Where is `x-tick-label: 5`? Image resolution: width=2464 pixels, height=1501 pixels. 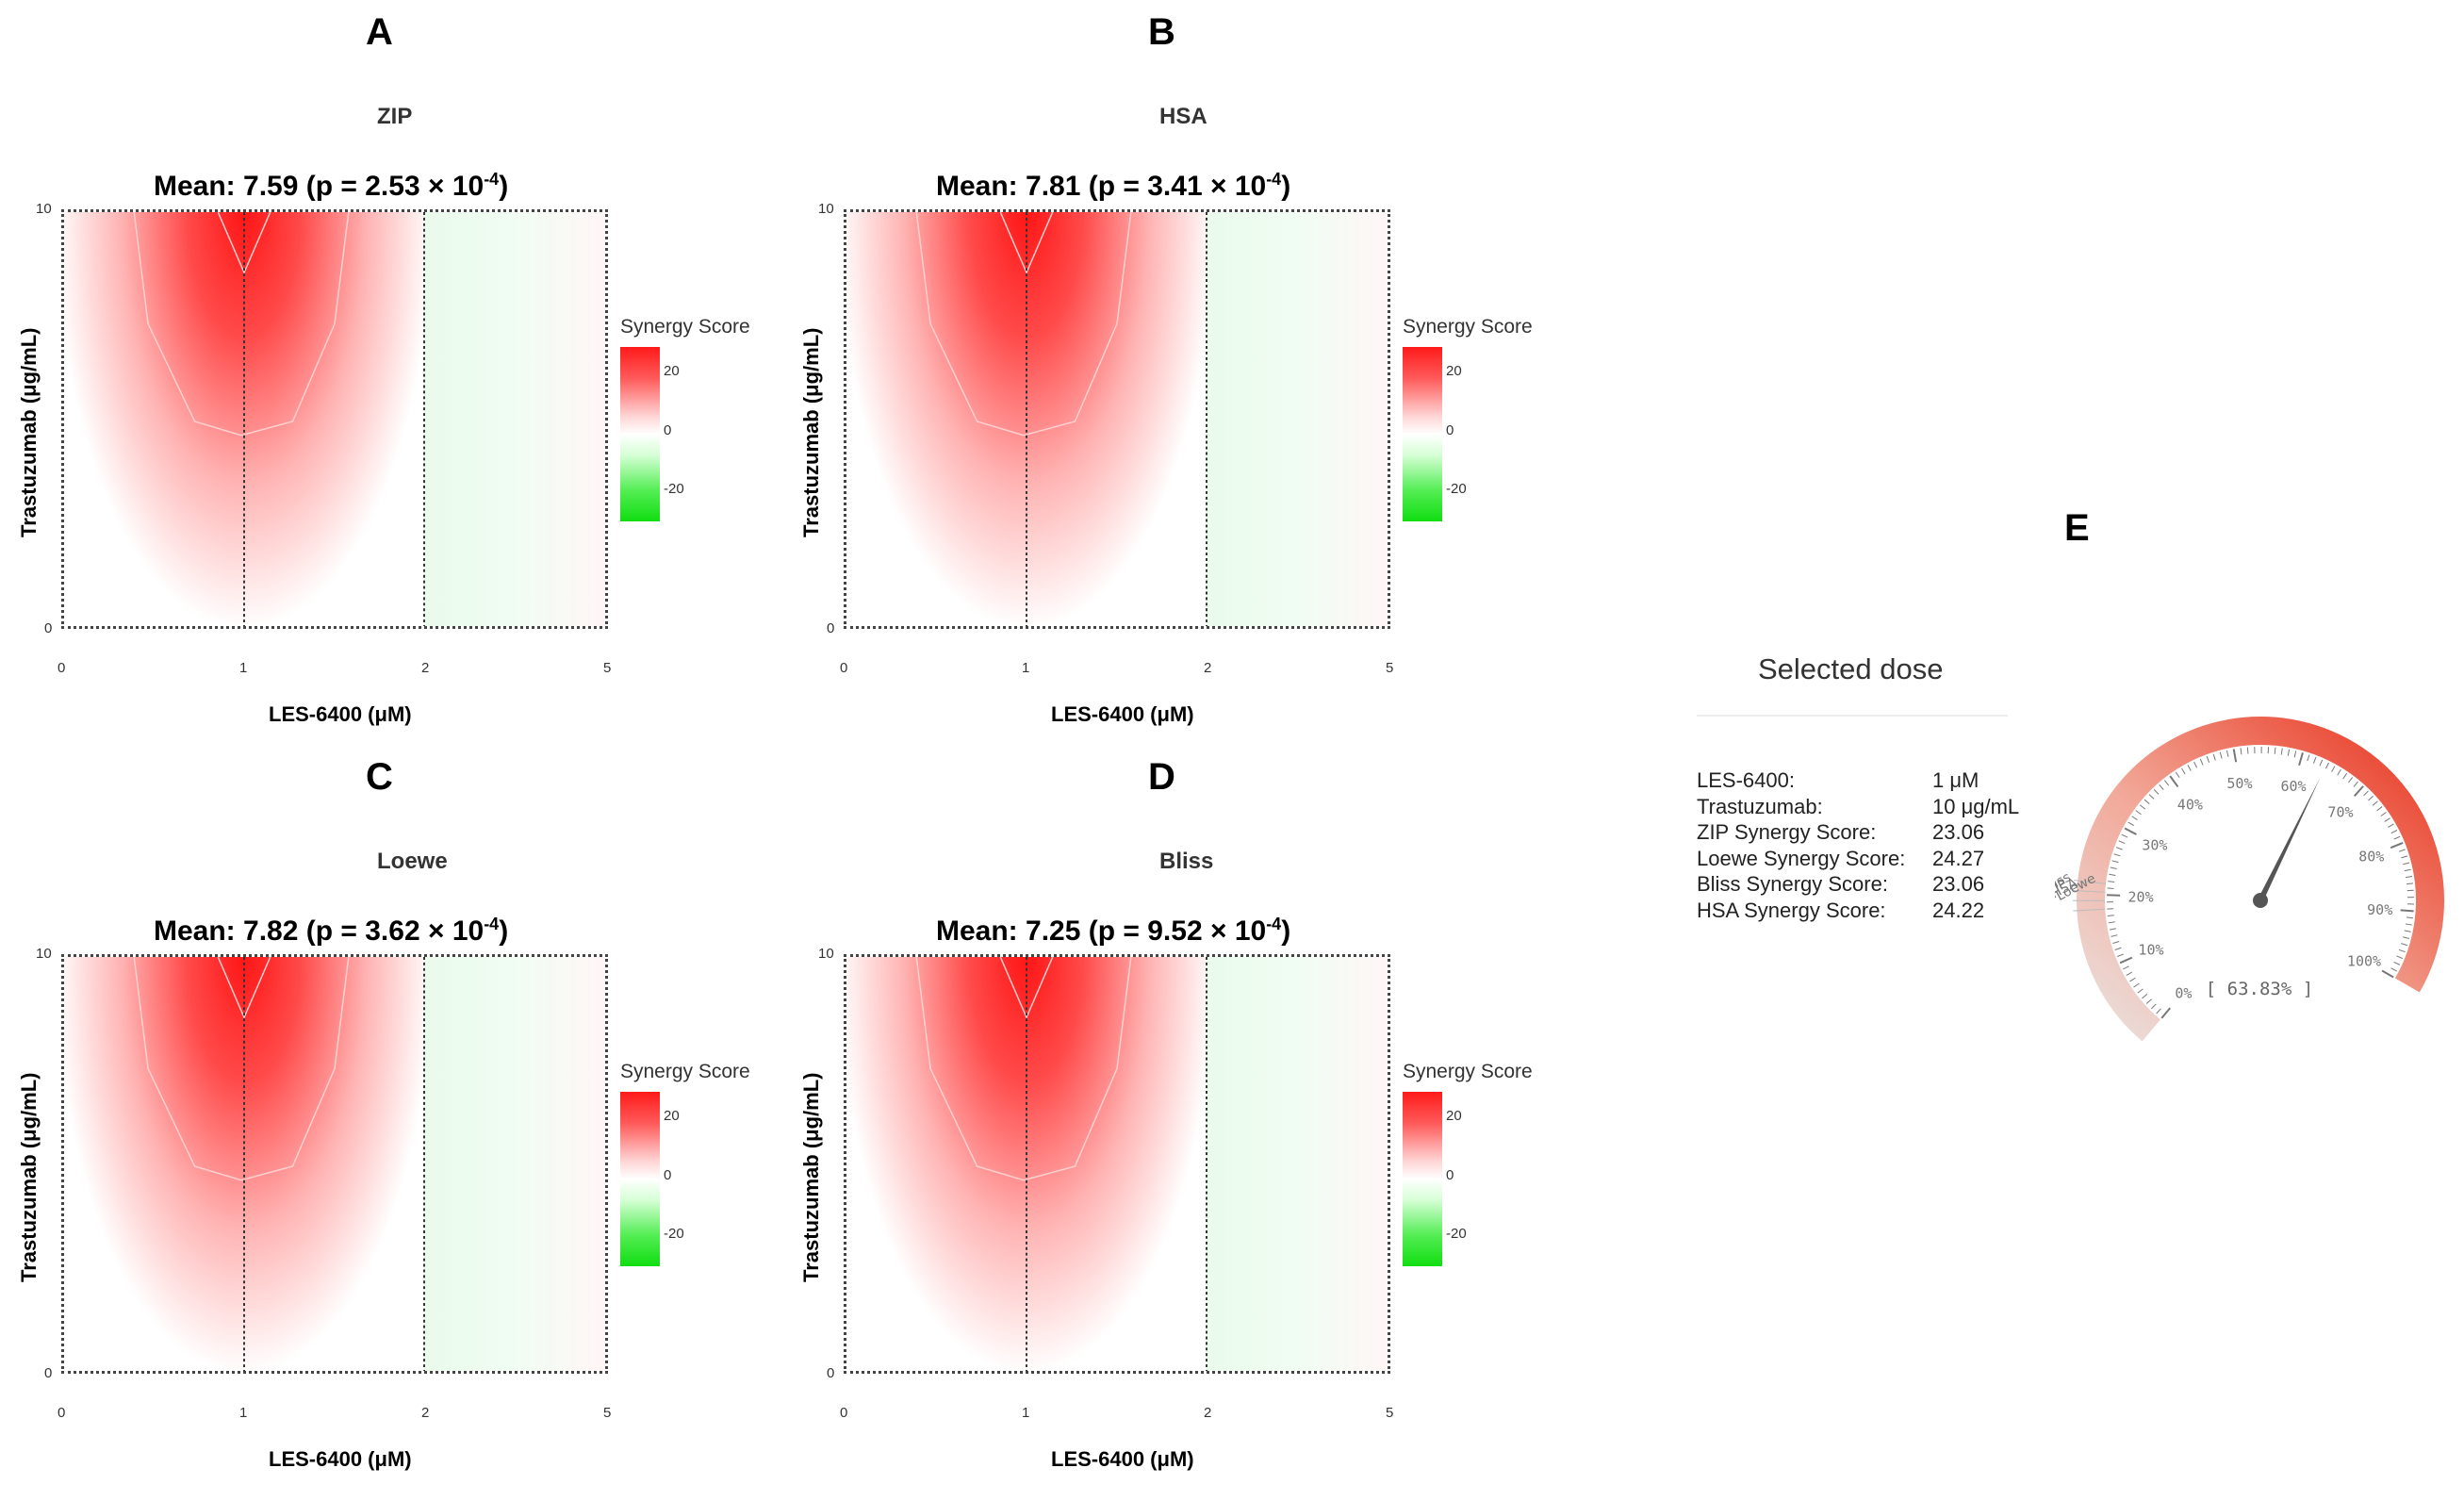
x-tick-label: 5 is located at coordinates (1390, 1413).